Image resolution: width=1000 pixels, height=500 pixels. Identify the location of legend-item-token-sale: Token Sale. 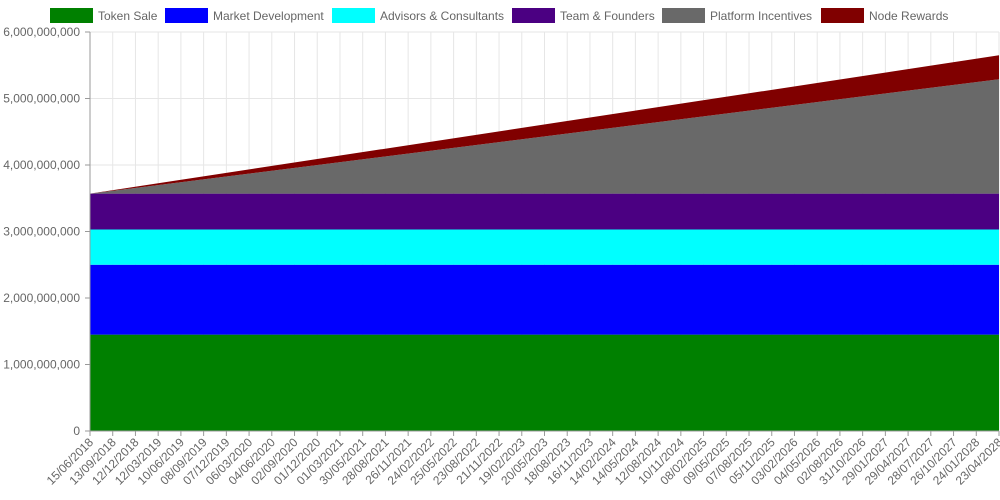
(104, 15).